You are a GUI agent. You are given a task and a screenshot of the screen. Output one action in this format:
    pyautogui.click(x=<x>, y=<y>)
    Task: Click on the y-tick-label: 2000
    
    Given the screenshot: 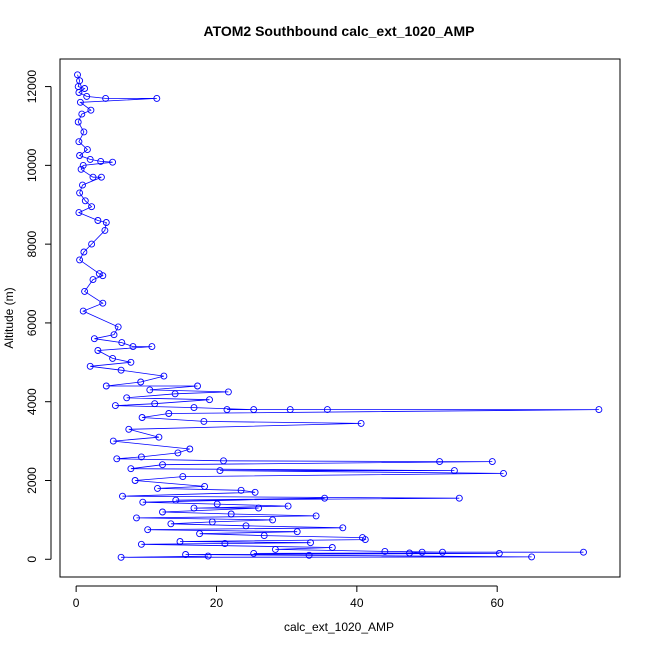 What is the action you would take?
    pyautogui.click(x=32, y=480)
    